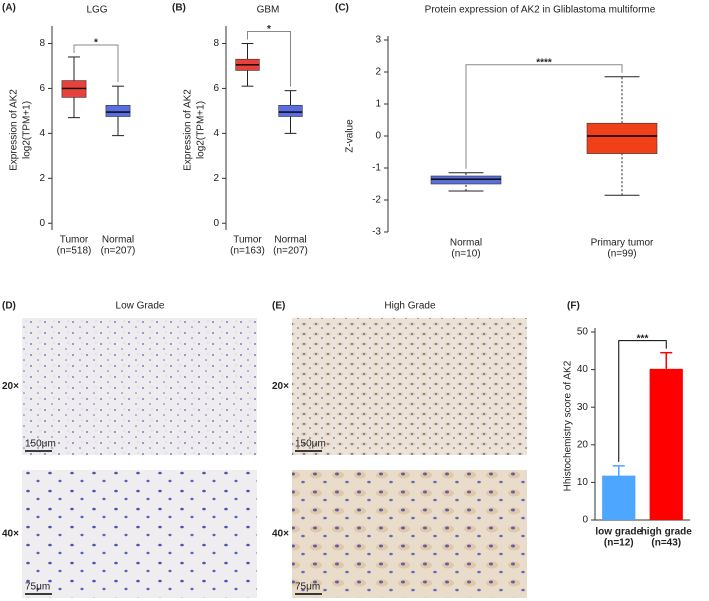 Image resolution: width=709 pixels, height=601 pixels. I want to click on panel-label: (B), so click(179, 8).